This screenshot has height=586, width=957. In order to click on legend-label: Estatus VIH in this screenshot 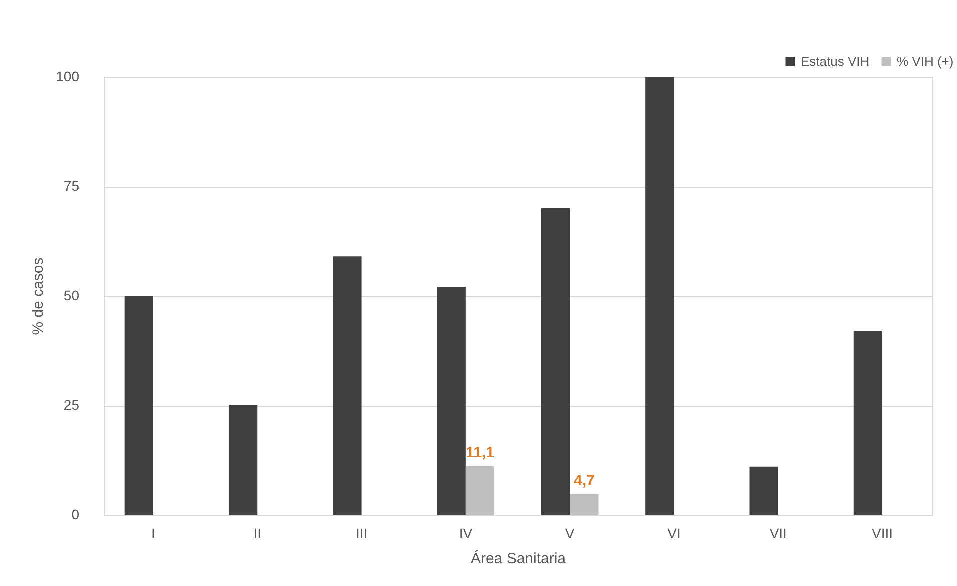, I will do `click(835, 61)`.